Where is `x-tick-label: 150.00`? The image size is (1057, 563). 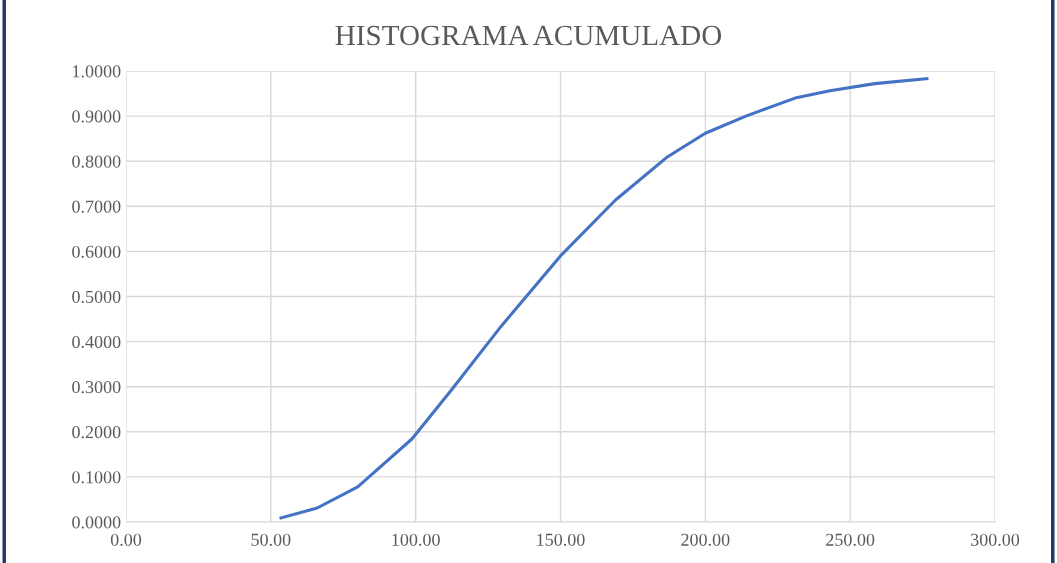 x-tick-label: 150.00 is located at coordinates (561, 539).